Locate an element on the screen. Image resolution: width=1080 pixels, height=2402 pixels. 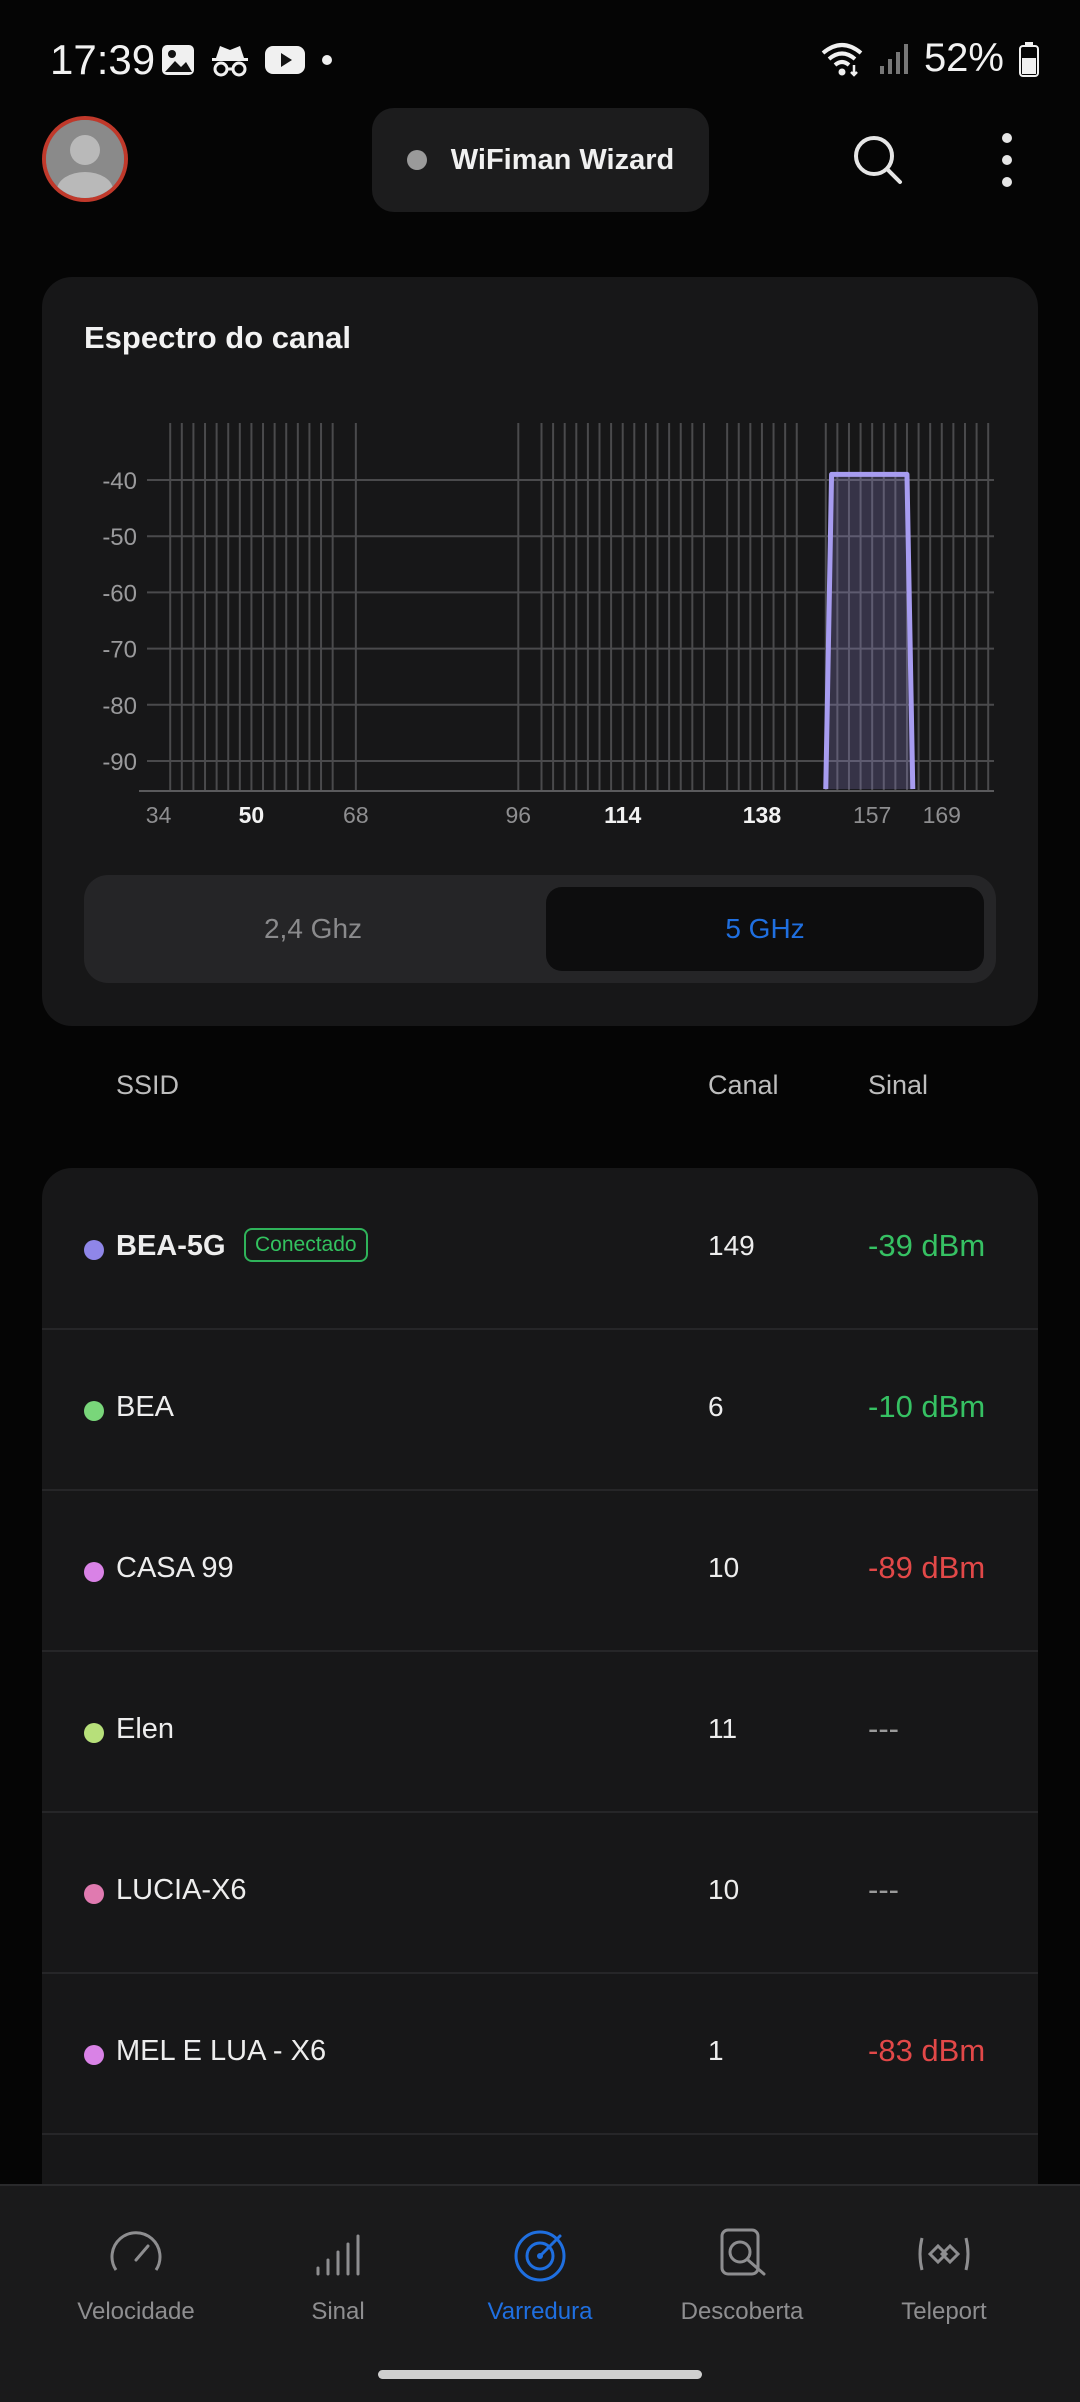
x-tick-label: 50 is located at coordinates (252, 815).